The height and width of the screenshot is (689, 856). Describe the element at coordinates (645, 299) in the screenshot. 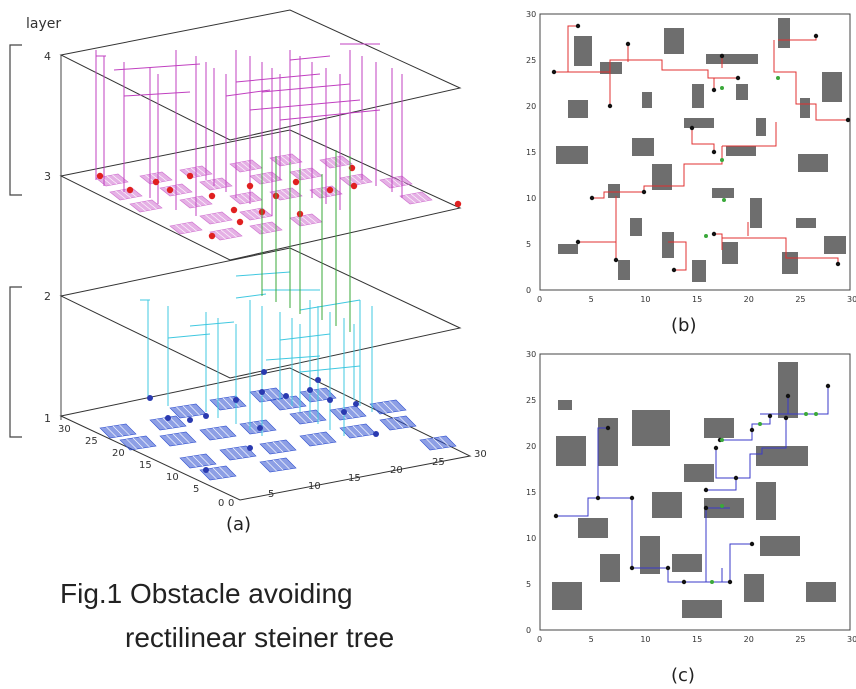

I see `x-tick-label: 10` at that location.